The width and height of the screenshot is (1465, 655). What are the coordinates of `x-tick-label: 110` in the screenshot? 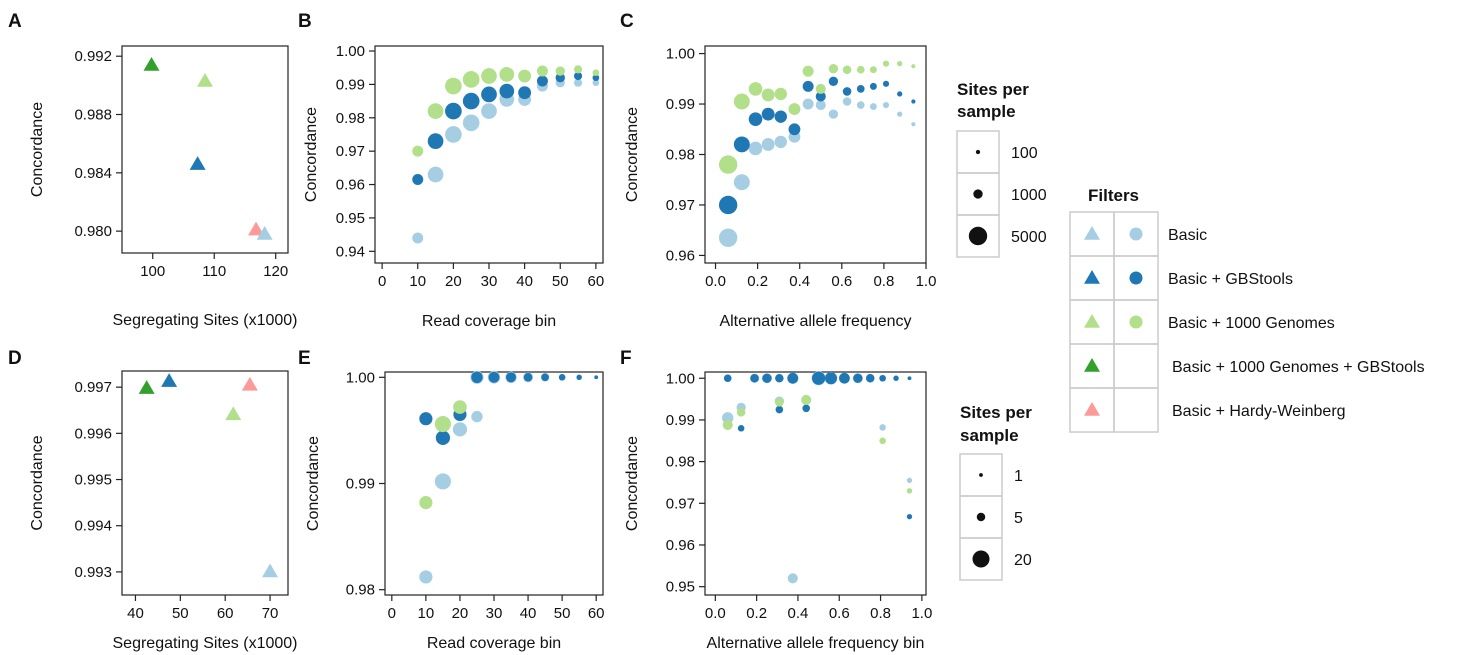 It's located at (214, 271).